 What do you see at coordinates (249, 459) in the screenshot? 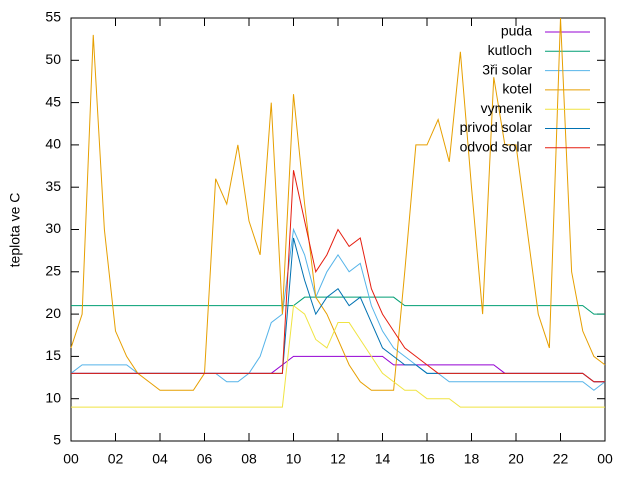
I see `x-tick-label: 08` at bounding box center [249, 459].